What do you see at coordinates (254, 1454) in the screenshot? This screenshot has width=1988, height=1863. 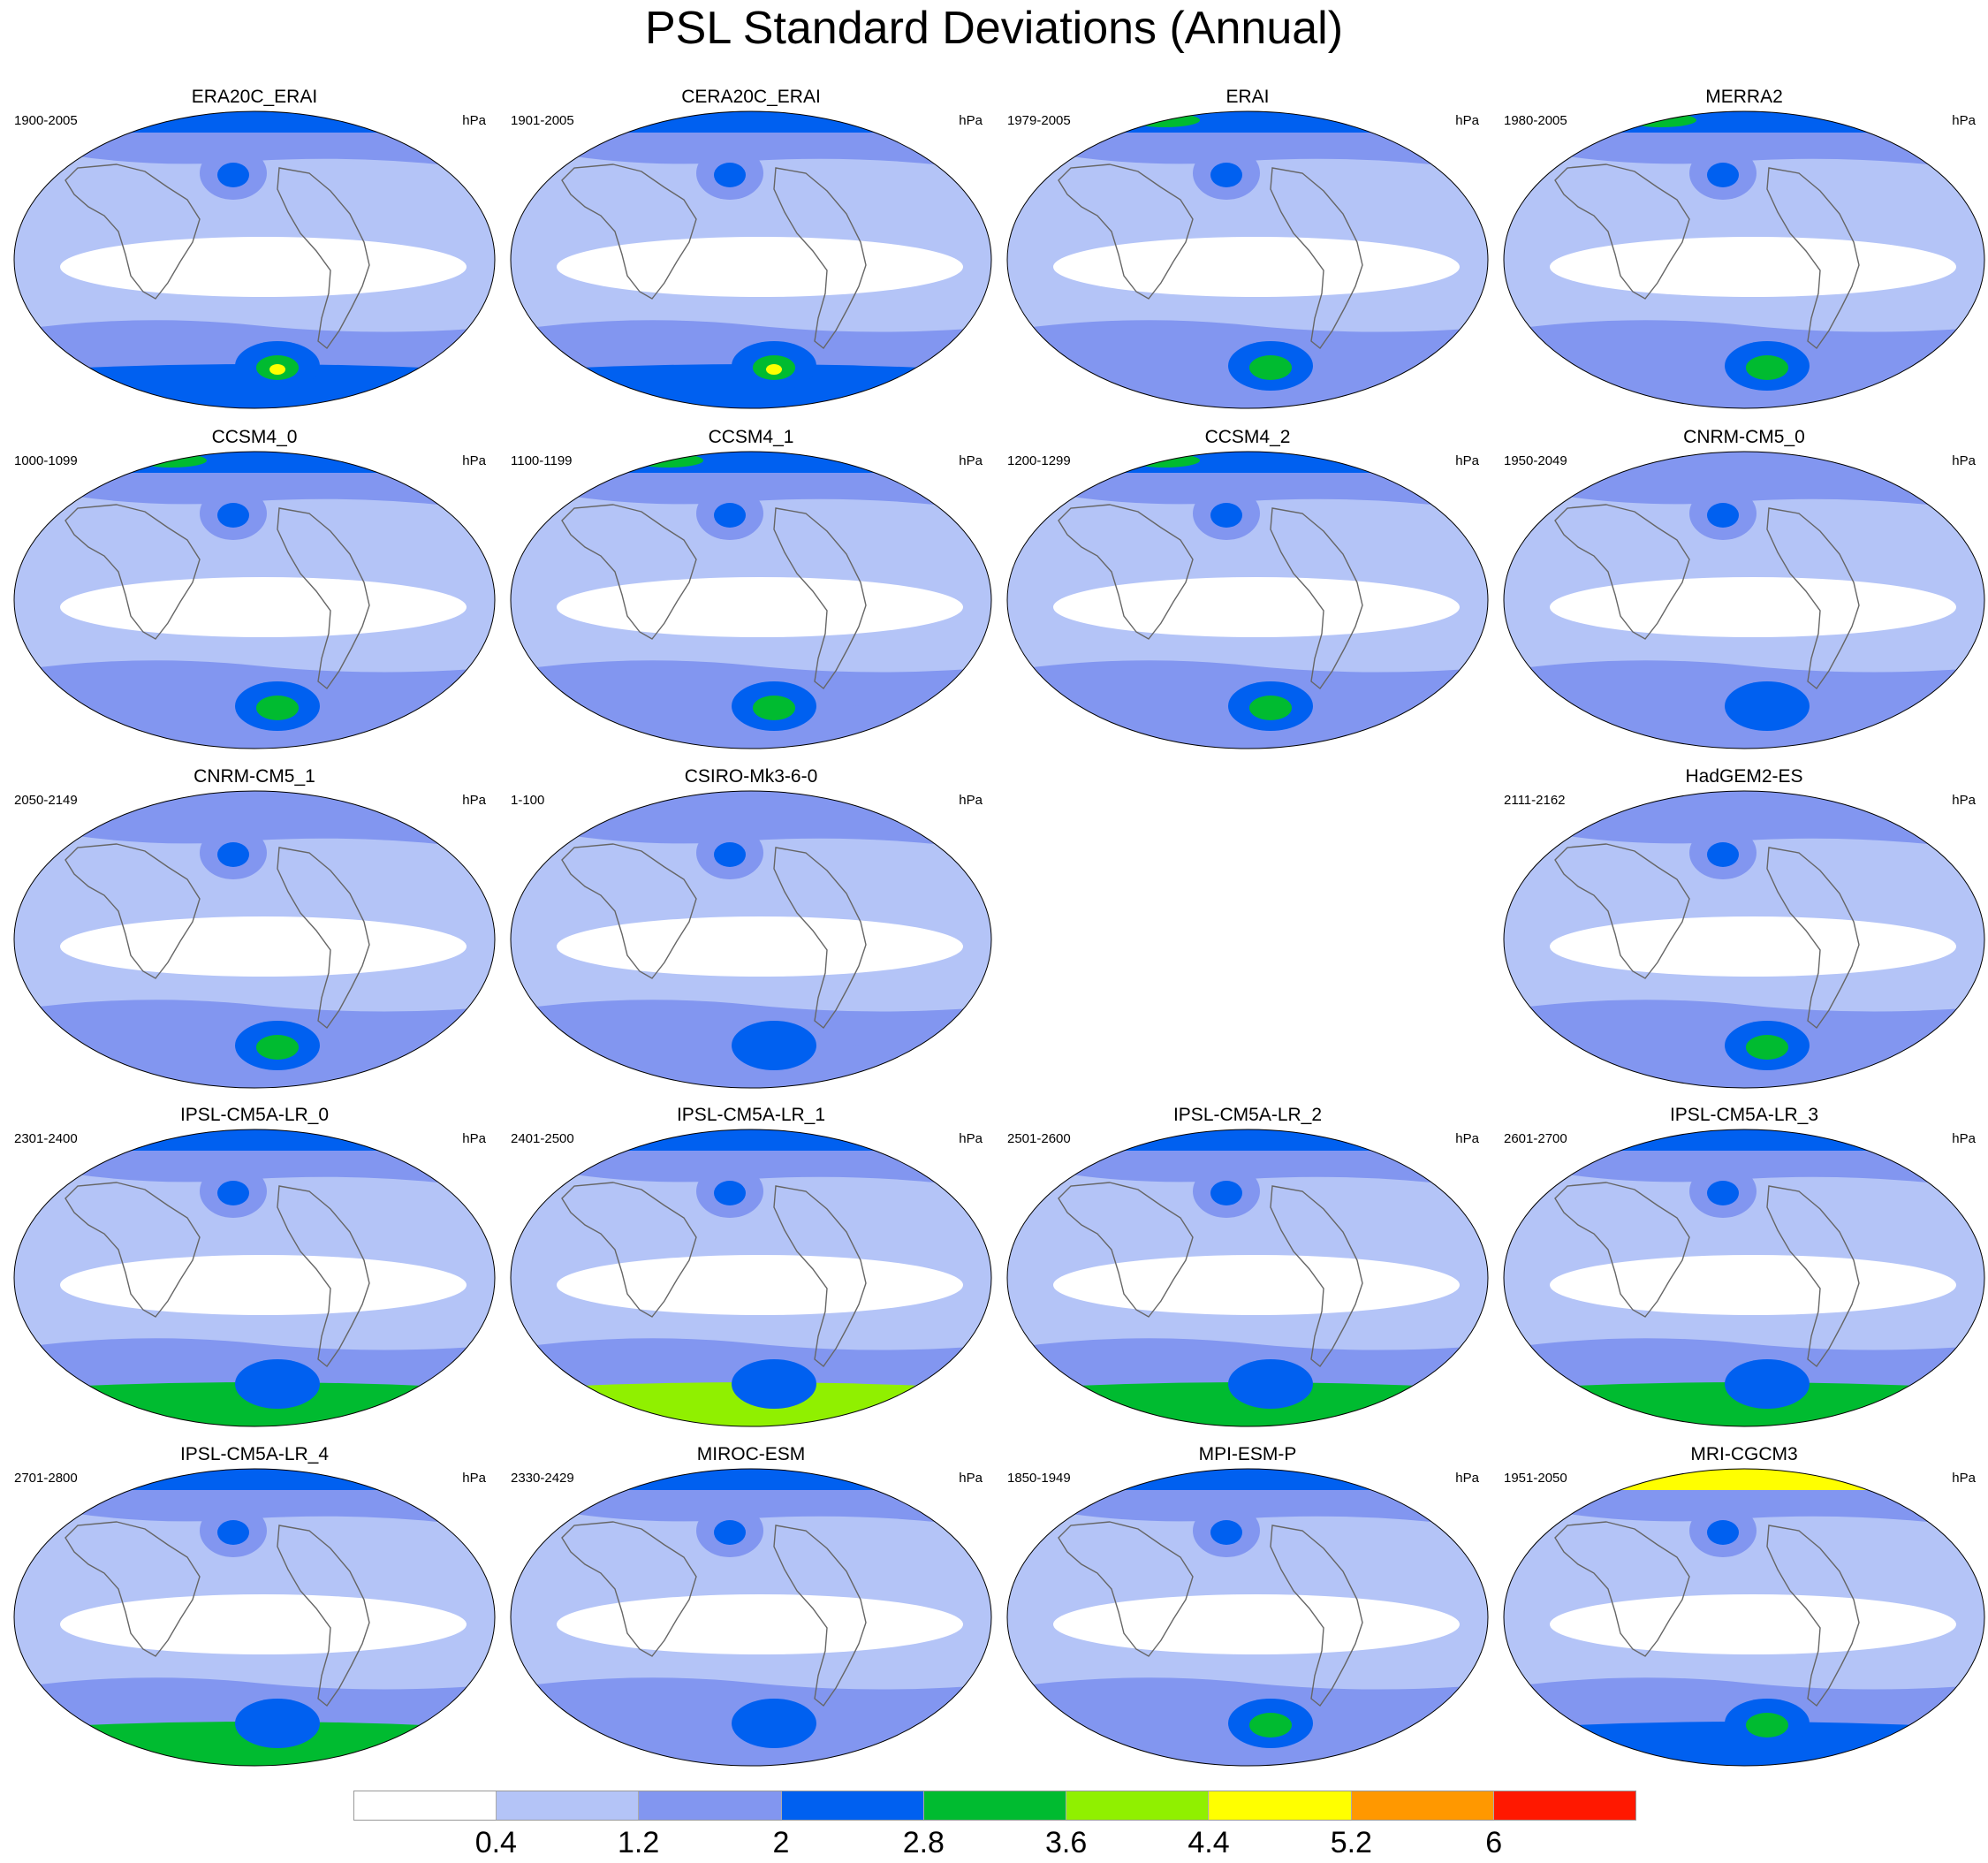 I see `panel-title: IPSL-CM5A-LR_4` at bounding box center [254, 1454].